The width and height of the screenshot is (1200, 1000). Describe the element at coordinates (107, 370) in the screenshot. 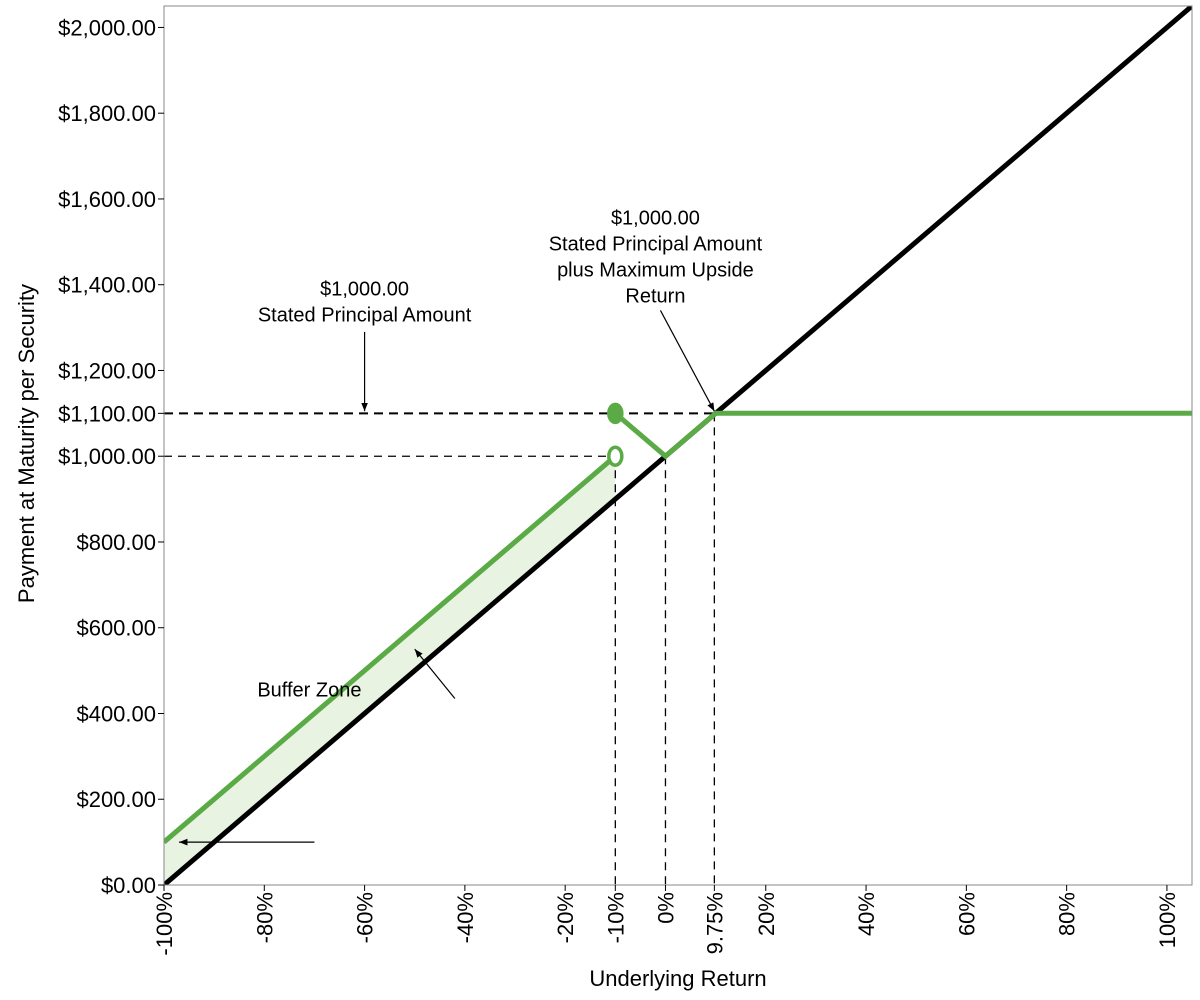

I see `y-tick-label: $1,200.00` at that location.